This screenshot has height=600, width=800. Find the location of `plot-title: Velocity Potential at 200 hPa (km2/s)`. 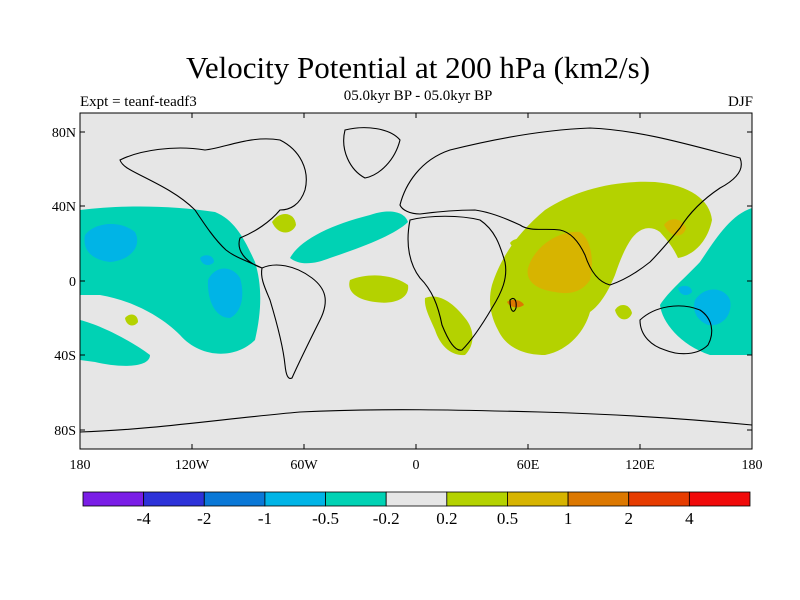

plot-title: Velocity Potential at 200 hPa (km2/s) is located at coordinates (418, 67).